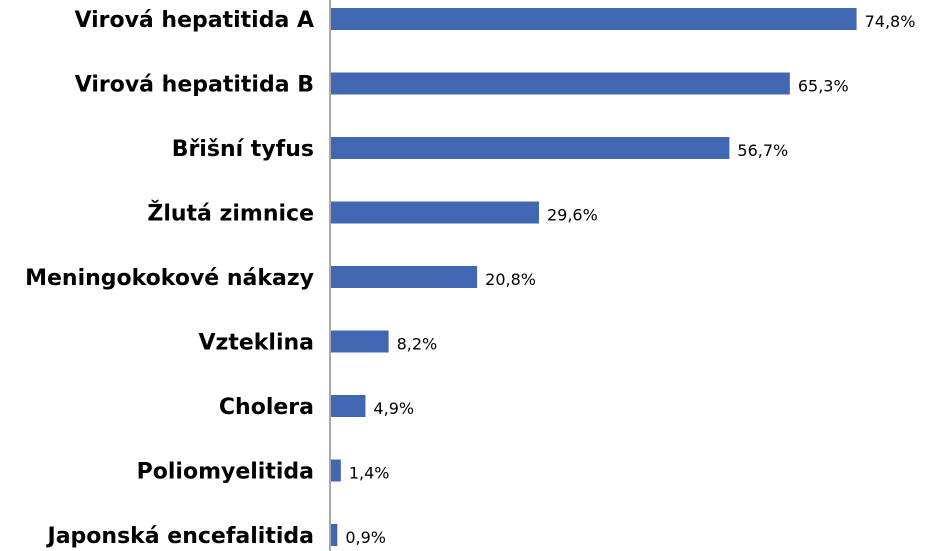 The image size is (934, 551). Describe the element at coordinates (890, 21) in the screenshot. I see `value-label: 74,8%` at that location.